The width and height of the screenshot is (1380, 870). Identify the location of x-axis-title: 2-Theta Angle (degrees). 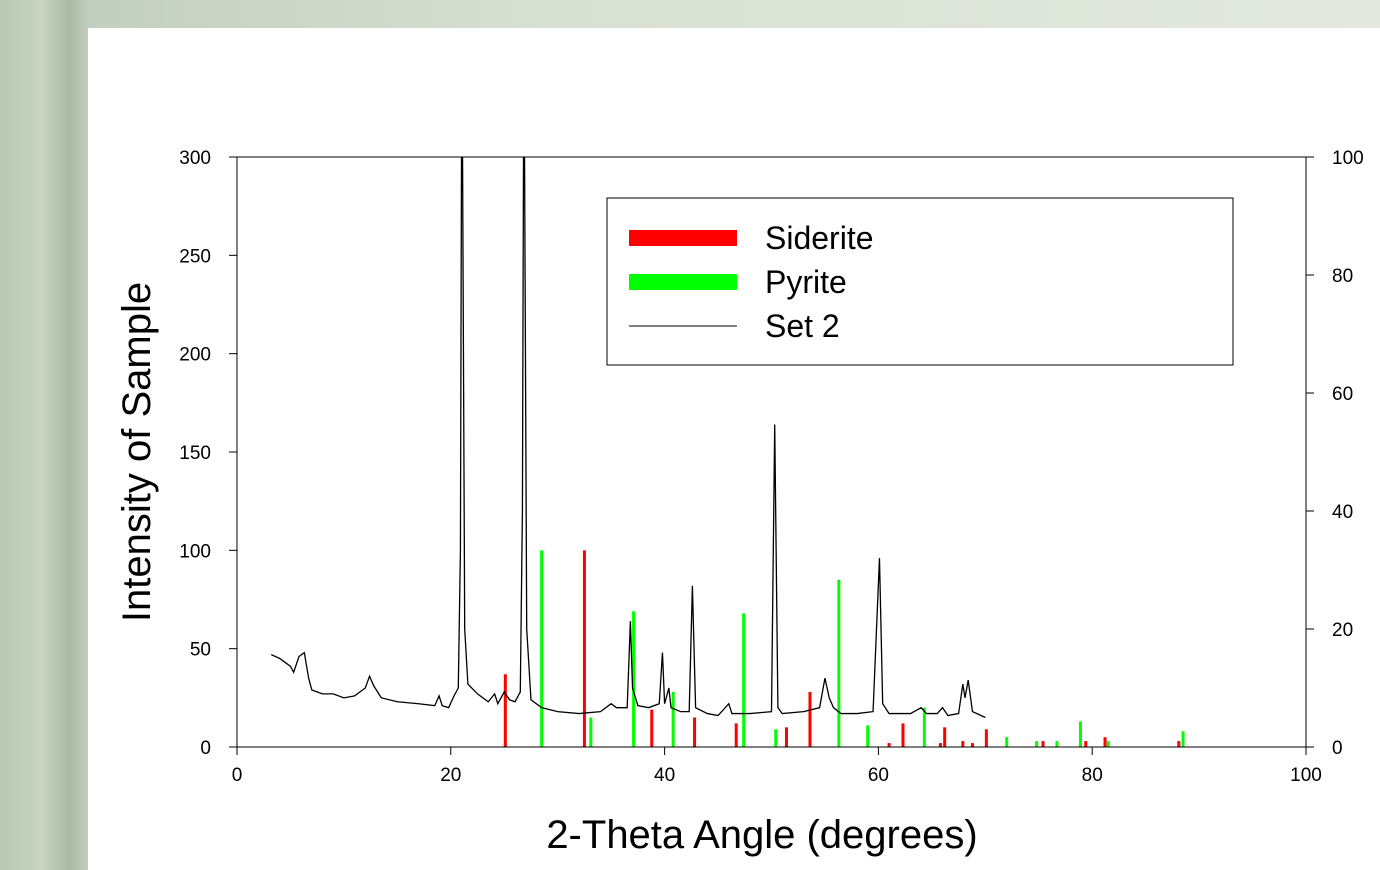
(761, 835).